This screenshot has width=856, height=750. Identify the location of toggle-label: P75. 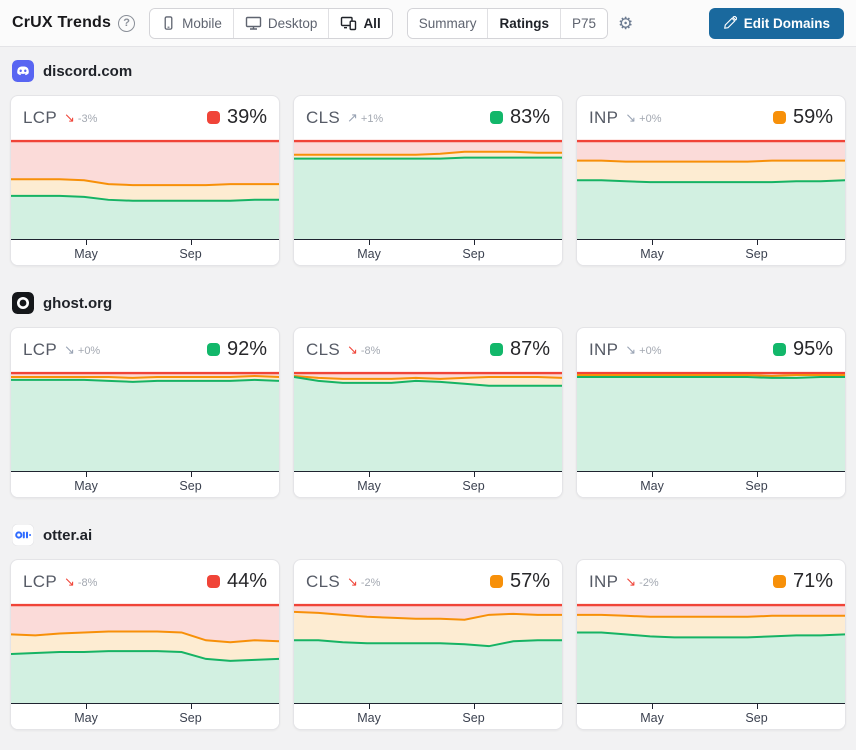
(584, 23).